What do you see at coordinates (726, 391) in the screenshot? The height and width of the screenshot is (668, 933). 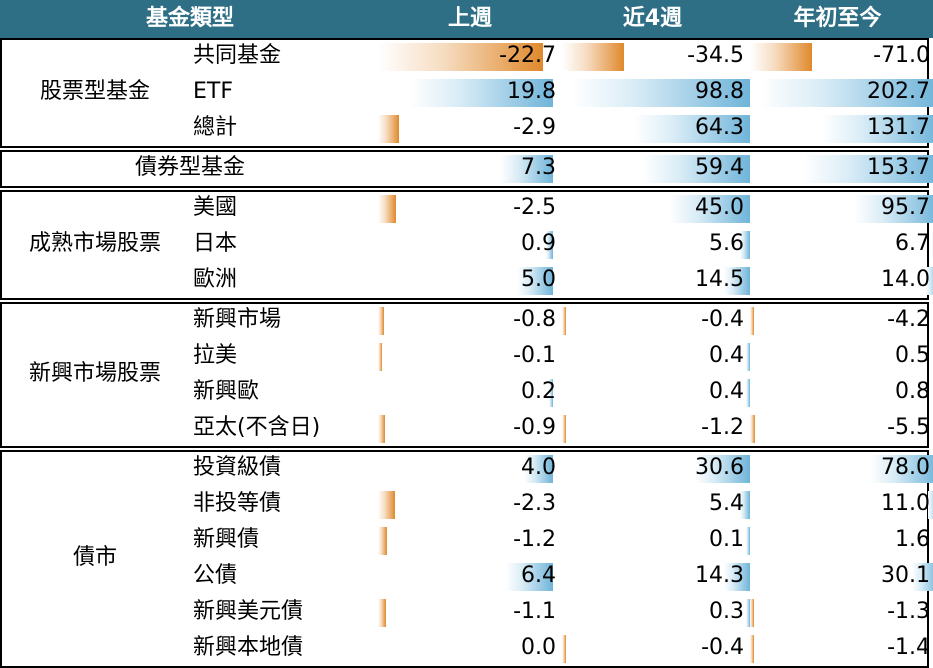 I see `value-cell: 0.4` at bounding box center [726, 391].